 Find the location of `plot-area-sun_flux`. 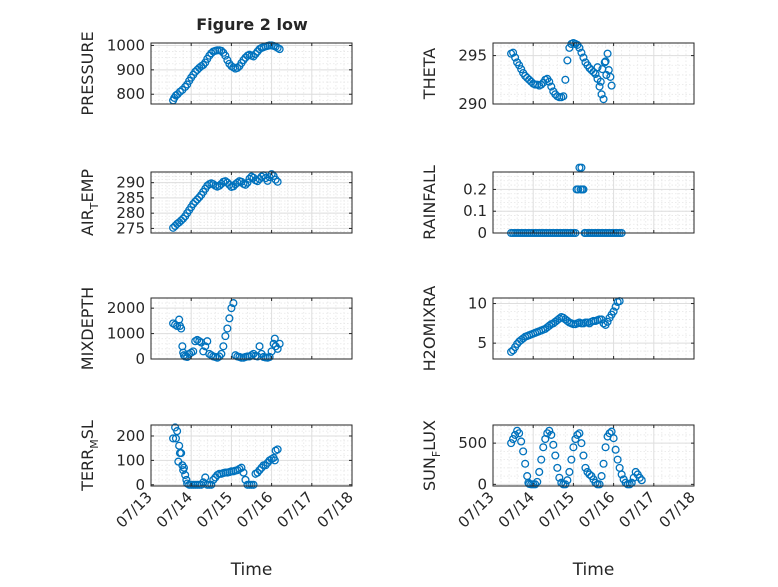

plot-area-sun_flux is located at coordinates (593, 455).